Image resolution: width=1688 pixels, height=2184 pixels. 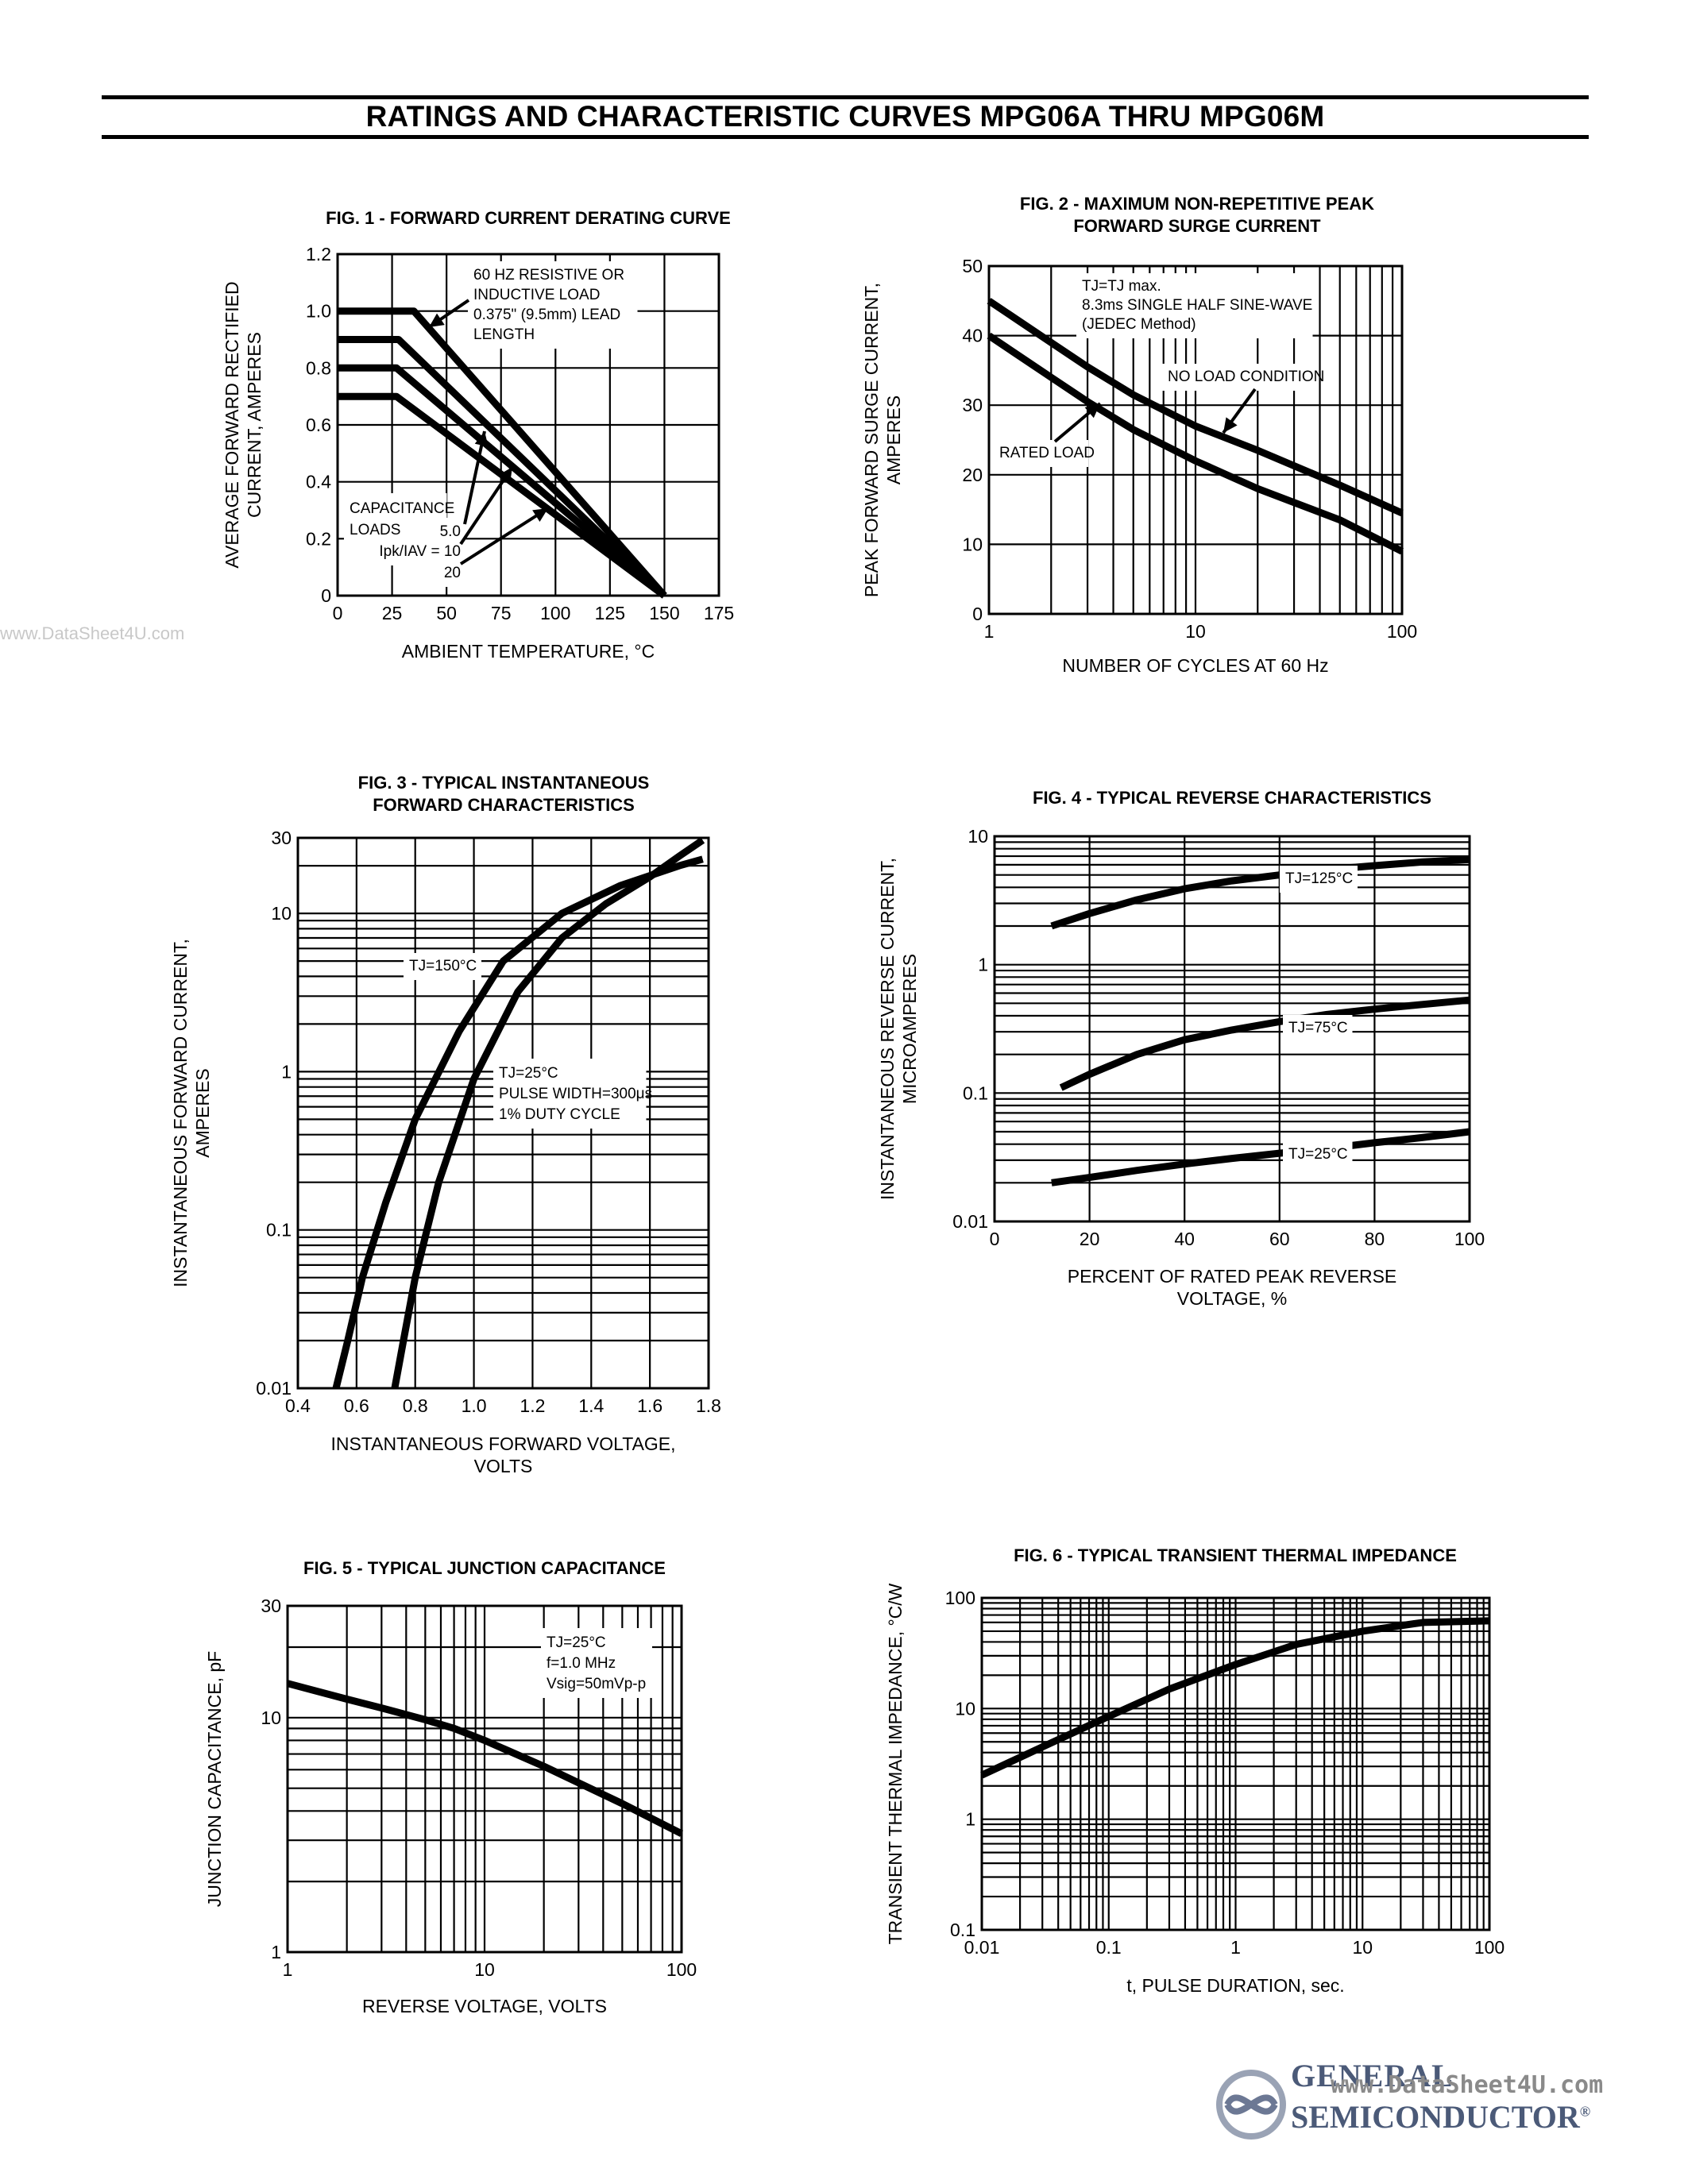 What do you see at coordinates (549, 275) in the screenshot?
I see `fig1-load-note: 60 HZ RESISTIVE OR` at bounding box center [549, 275].